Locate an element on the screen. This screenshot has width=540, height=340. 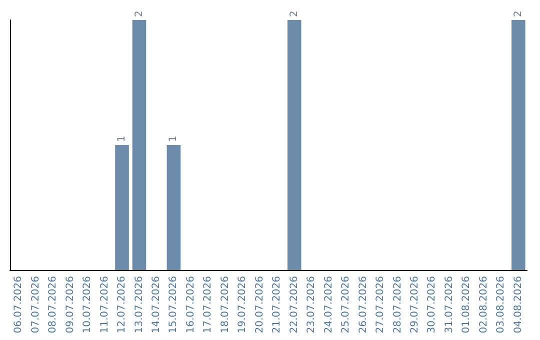
x-tick-label: 13.07.2026 is located at coordinates (139, 305).